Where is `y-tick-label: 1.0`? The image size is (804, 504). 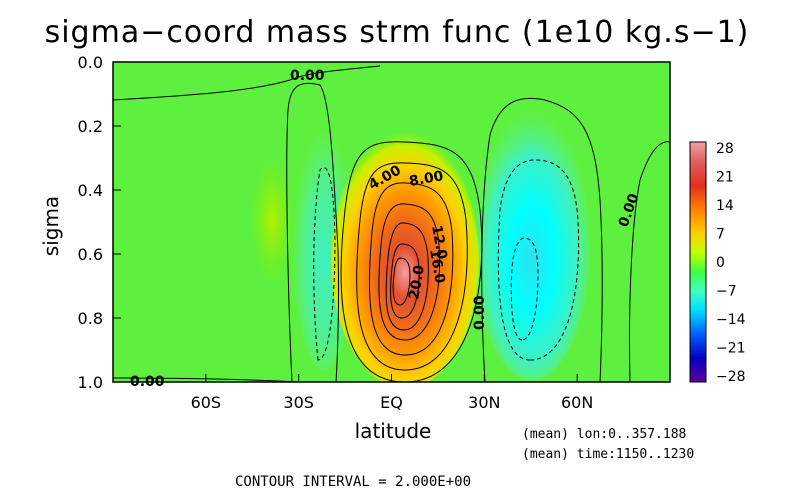
y-tick-label: 1.0 is located at coordinates (90, 382).